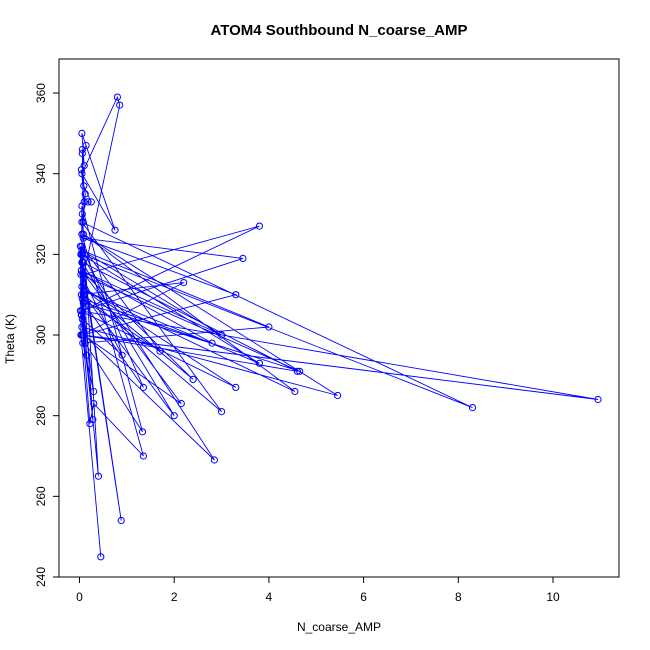  What do you see at coordinates (318, 590) in the screenshot?
I see `x-axis: 0 2 4 6 8 10` at bounding box center [318, 590].